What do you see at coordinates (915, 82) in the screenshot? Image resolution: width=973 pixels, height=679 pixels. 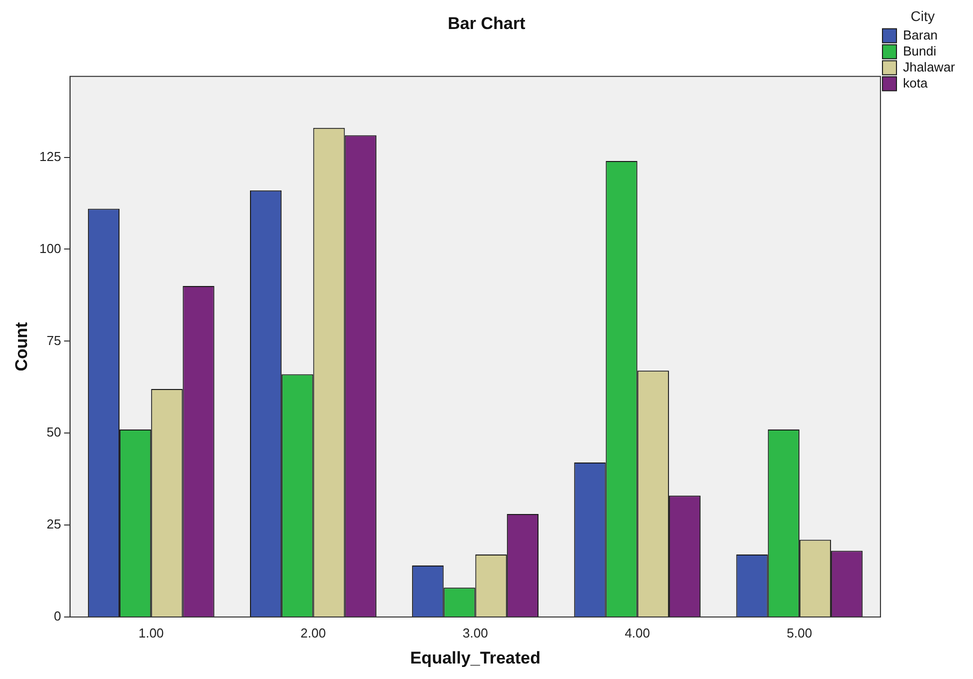 I see `legend-label: kota` at bounding box center [915, 82].